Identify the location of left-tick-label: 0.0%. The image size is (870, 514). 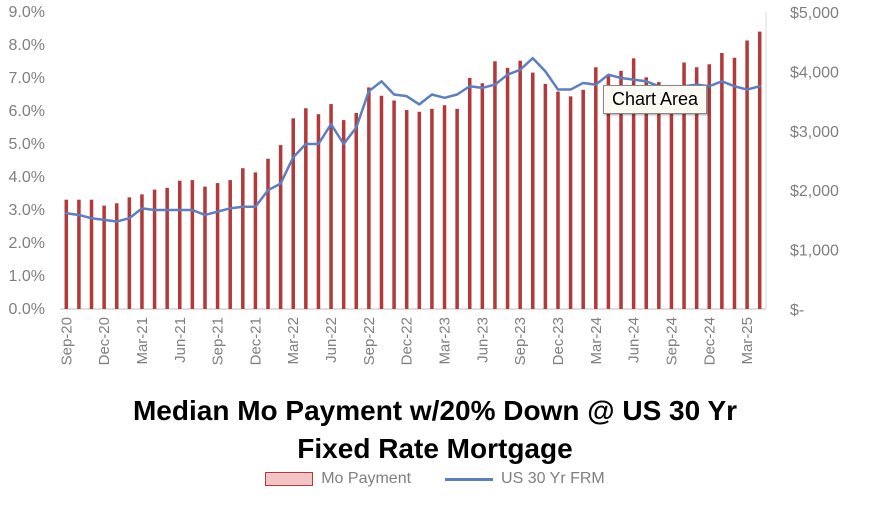
(27, 309).